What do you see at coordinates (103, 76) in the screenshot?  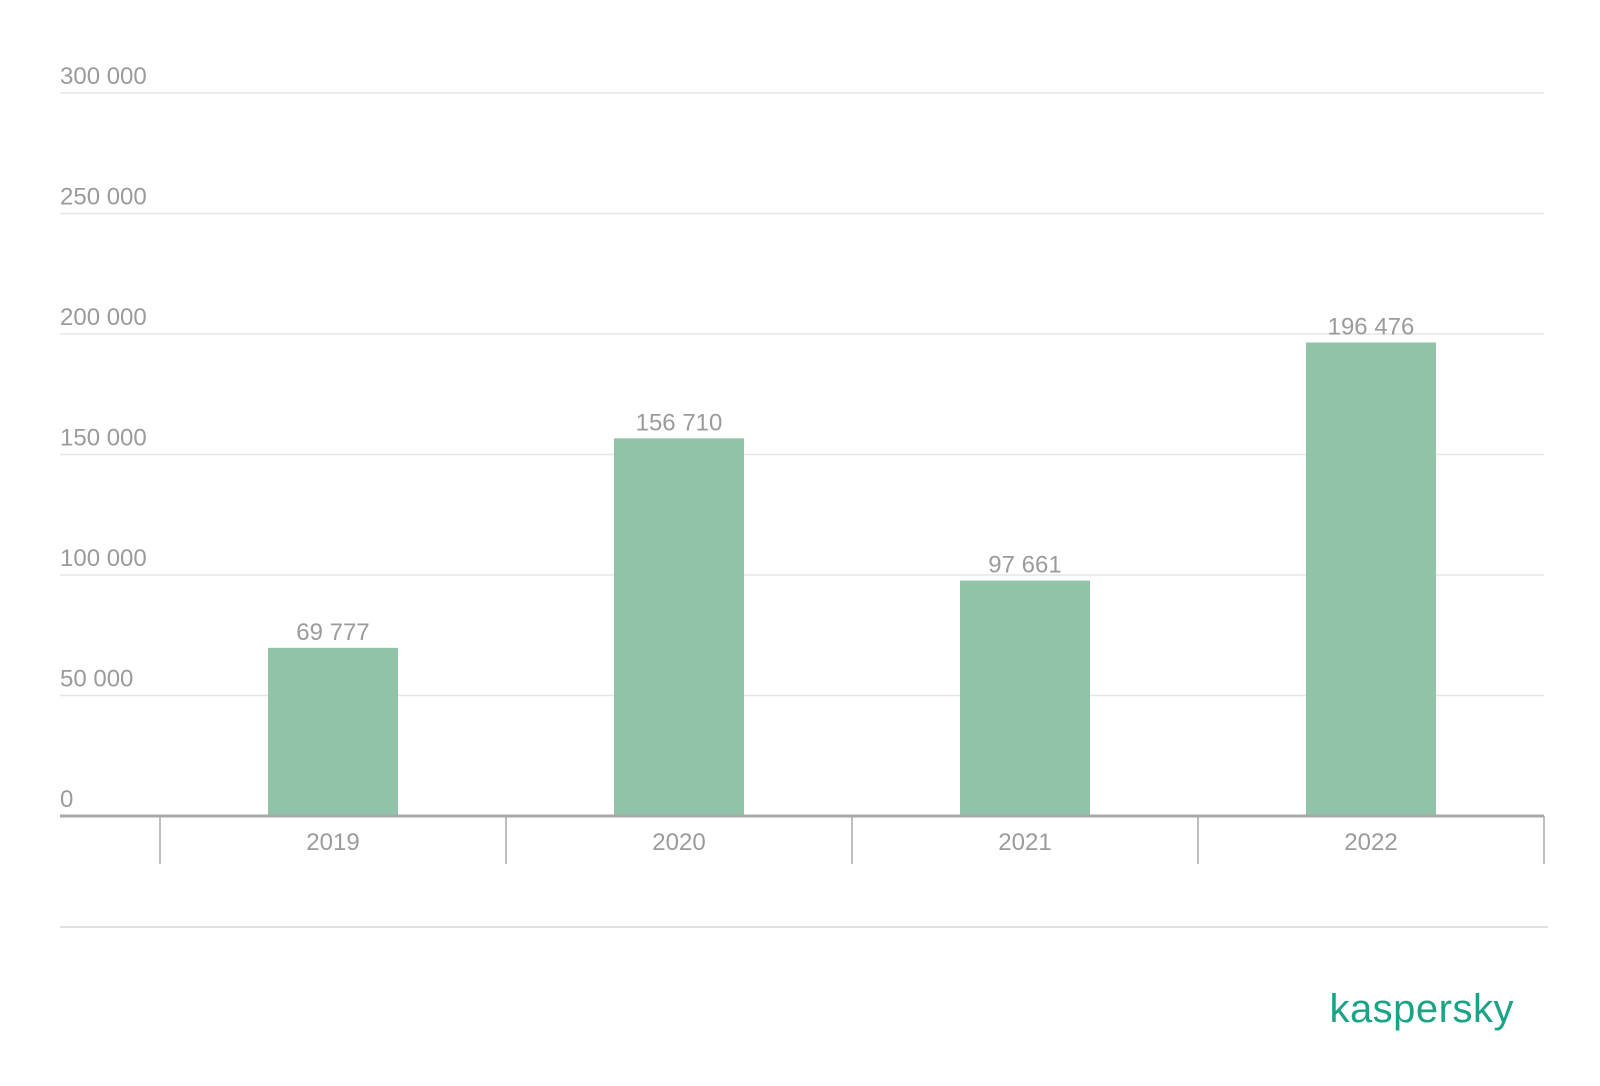 I see `y-tick-label: 300 000` at bounding box center [103, 76].